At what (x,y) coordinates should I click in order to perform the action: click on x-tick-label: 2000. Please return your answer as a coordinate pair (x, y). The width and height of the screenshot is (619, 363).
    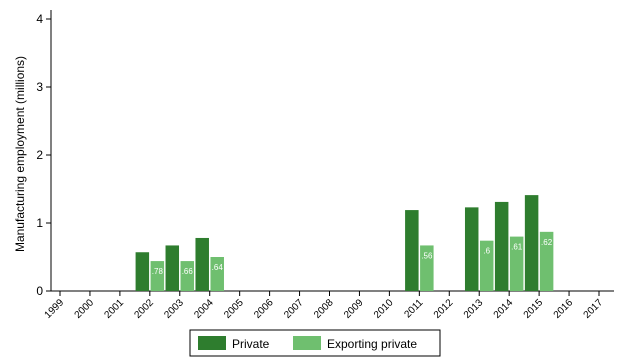
    Looking at the image, I should click on (85, 309).